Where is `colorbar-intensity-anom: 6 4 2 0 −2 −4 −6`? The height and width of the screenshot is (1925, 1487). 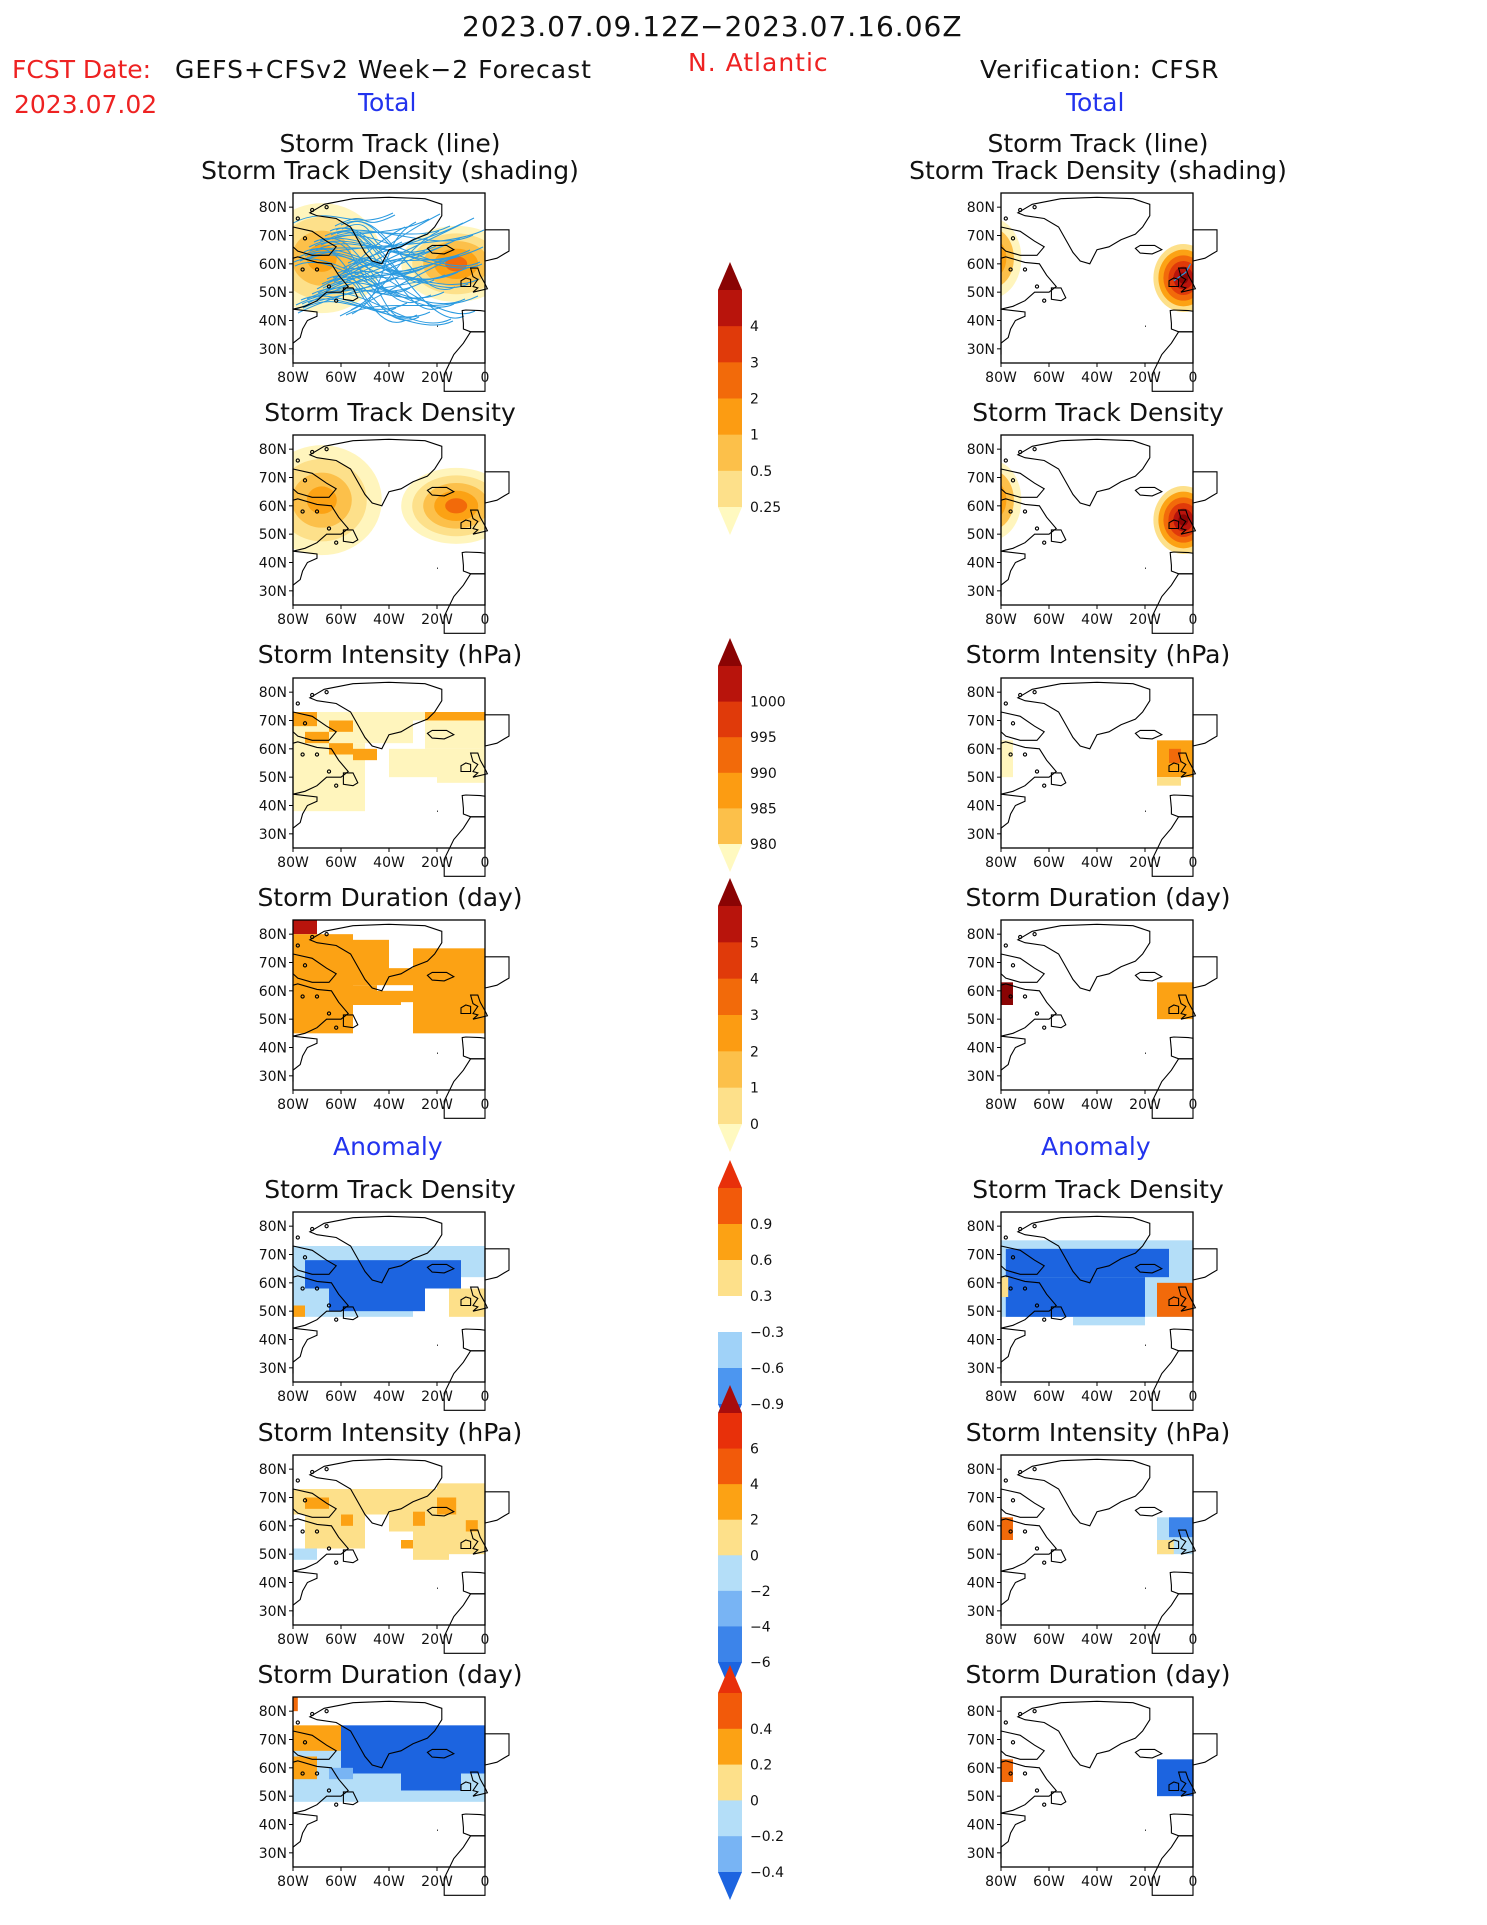
colorbar-intensity-anom: 6 4 2 0 −2 −4 −6 is located at coordinates (768, 1544).